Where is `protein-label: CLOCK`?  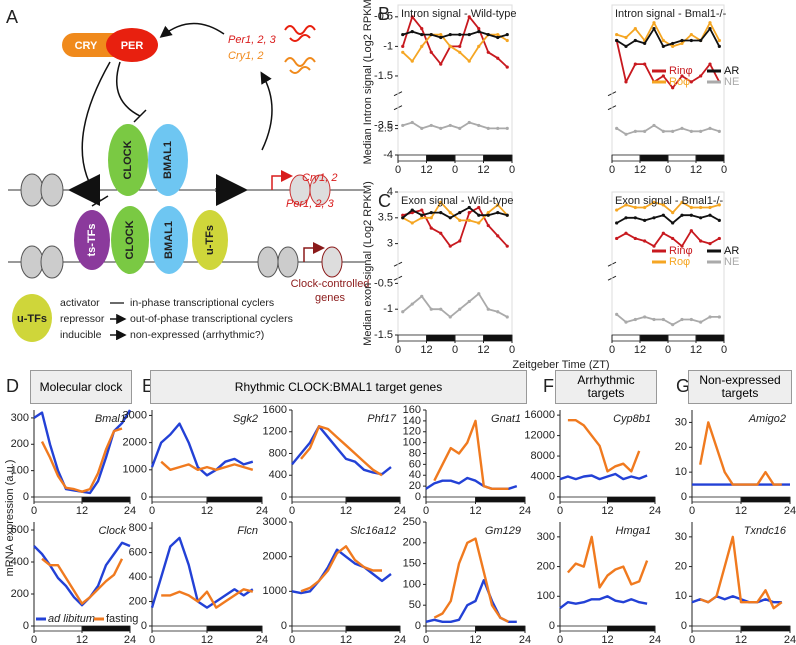
protein-label: CLOCK is located at coordinates (128, 159).